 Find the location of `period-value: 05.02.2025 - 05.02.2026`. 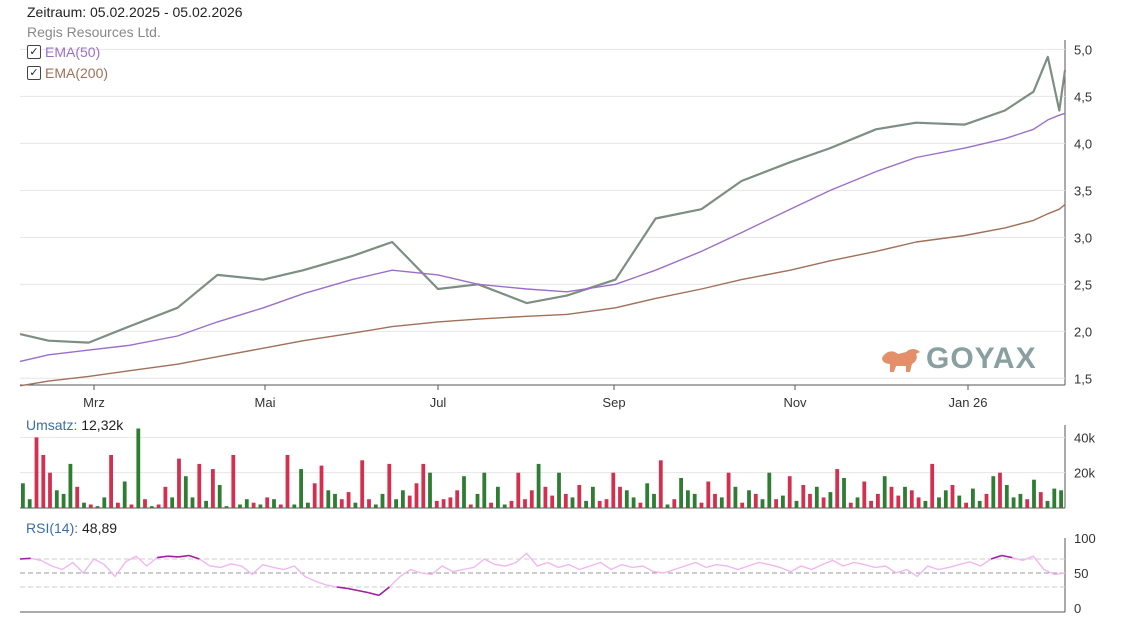

period-value: 05.02.2025 - 05.02.2026 is located at coordinates (166, 12).